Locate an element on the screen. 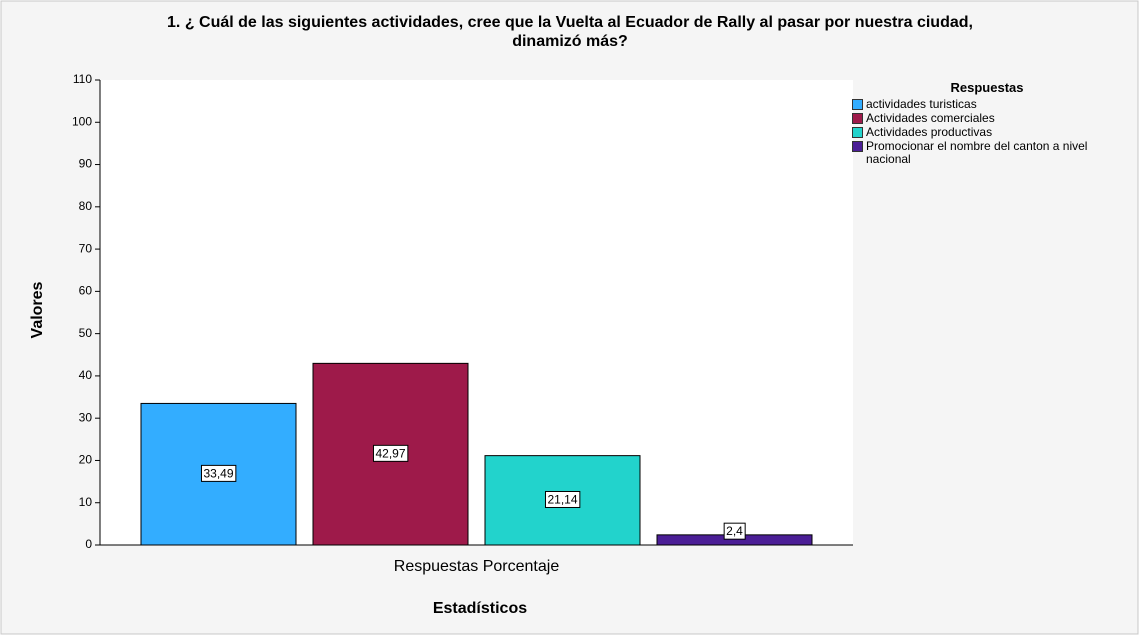  data-label: 21,14 is located at coordinates (562, 499).